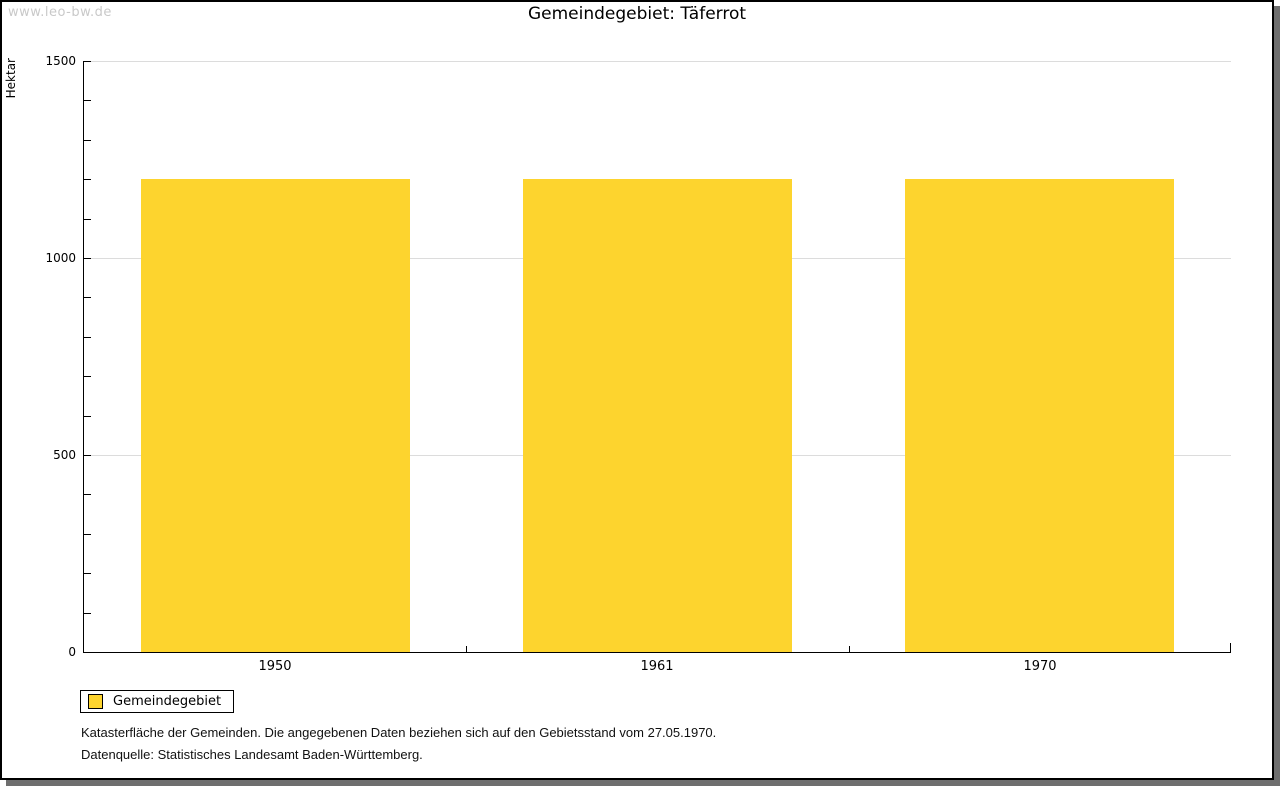  Describe the element at coordinates (657, 666) in the screenshot. I see `x-tick-label-1961: 1961` at that location.